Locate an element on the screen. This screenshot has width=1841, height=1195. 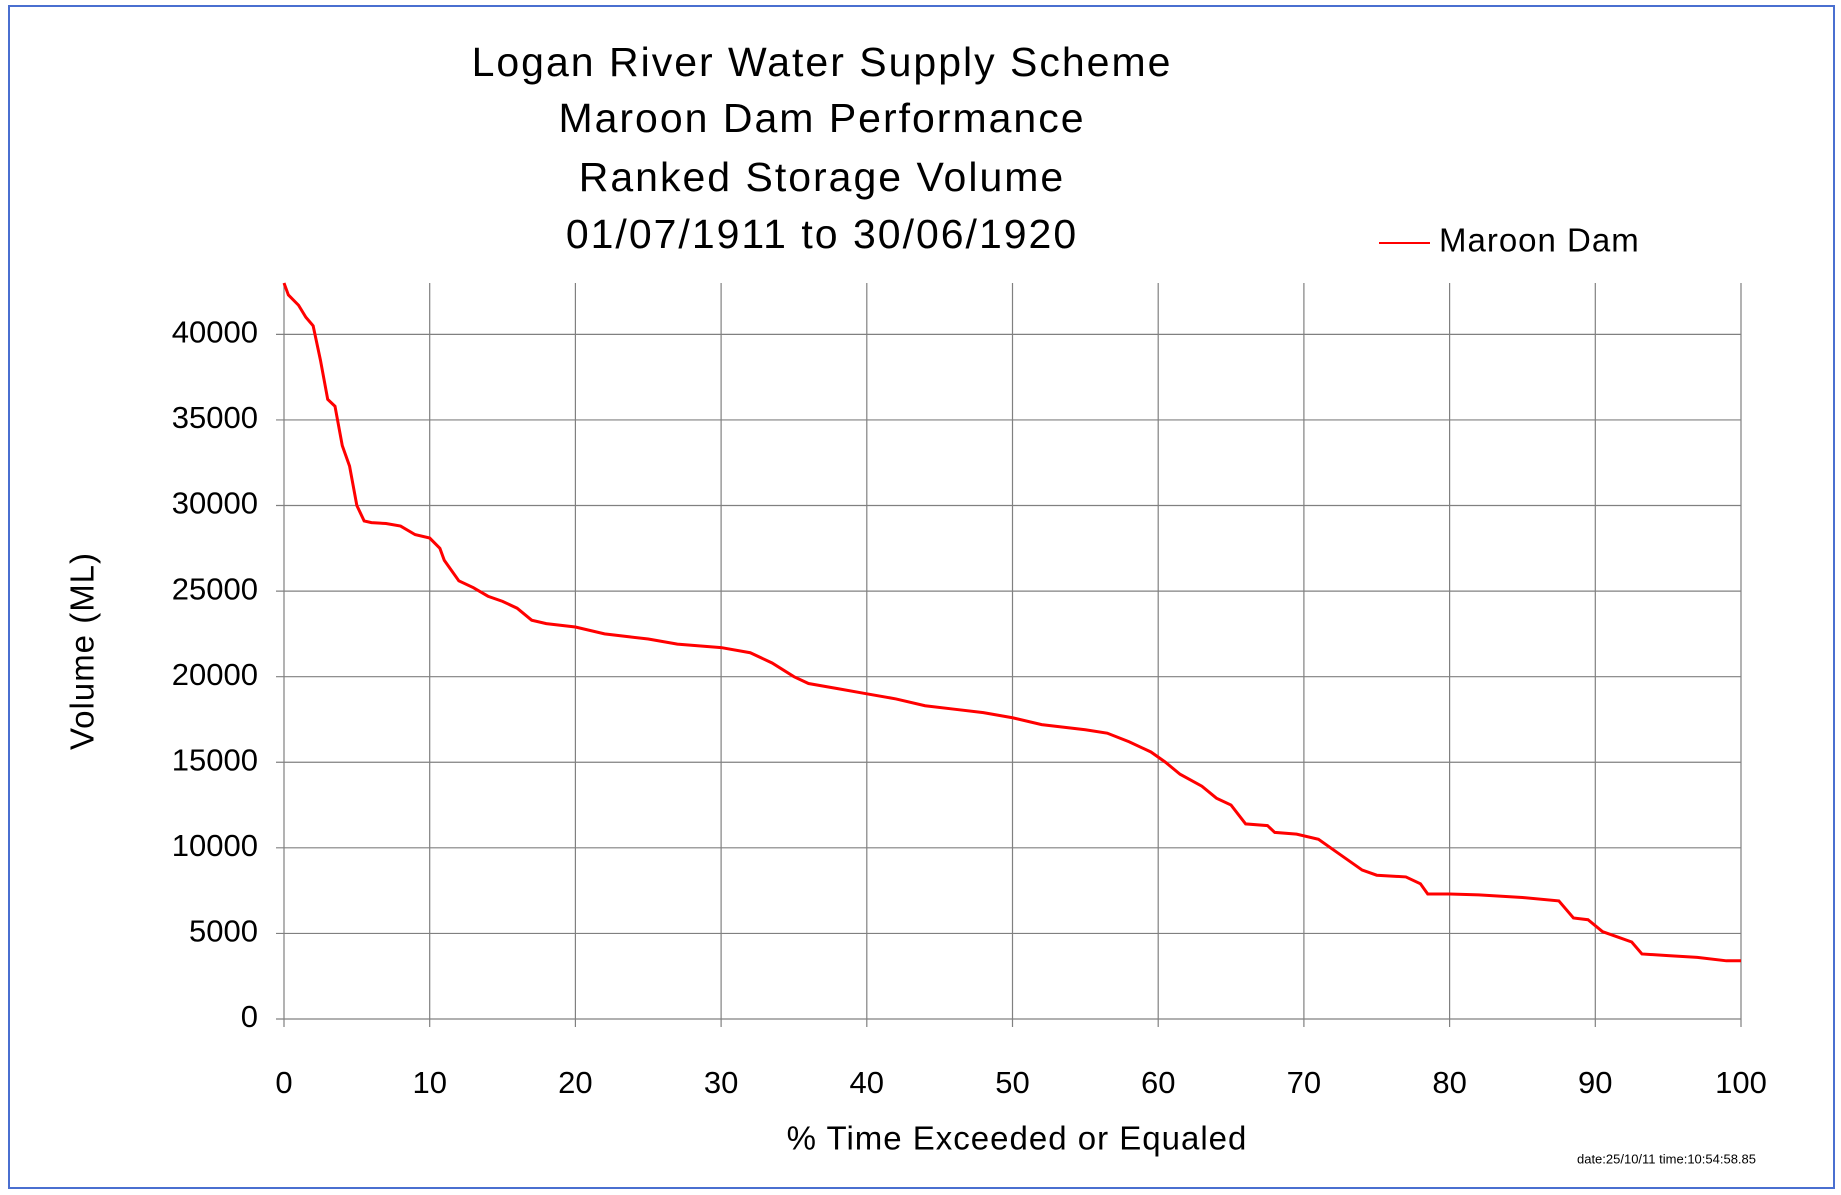
x-tick-label: 70 is located at coordinates (1304, 1082).